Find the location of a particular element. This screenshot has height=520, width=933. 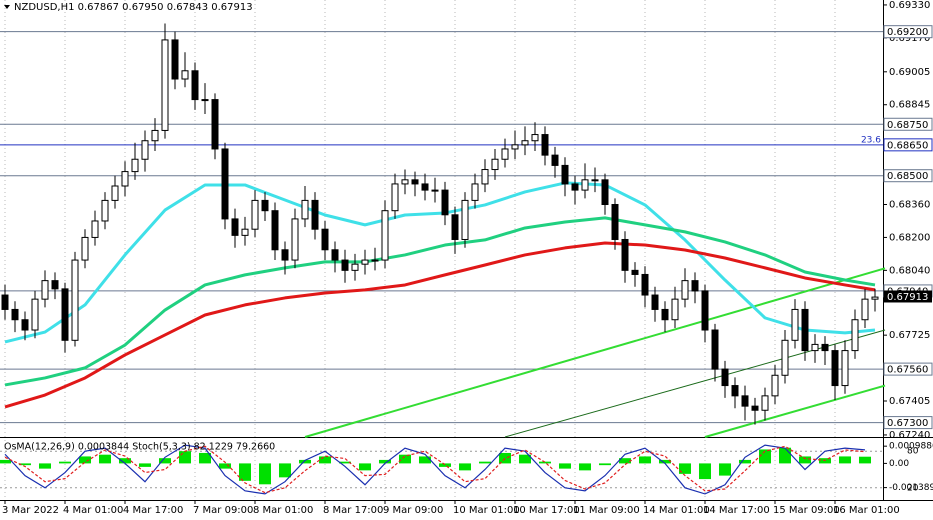

y-tick-label: 0.67405 is located at coordinates (909, 401).